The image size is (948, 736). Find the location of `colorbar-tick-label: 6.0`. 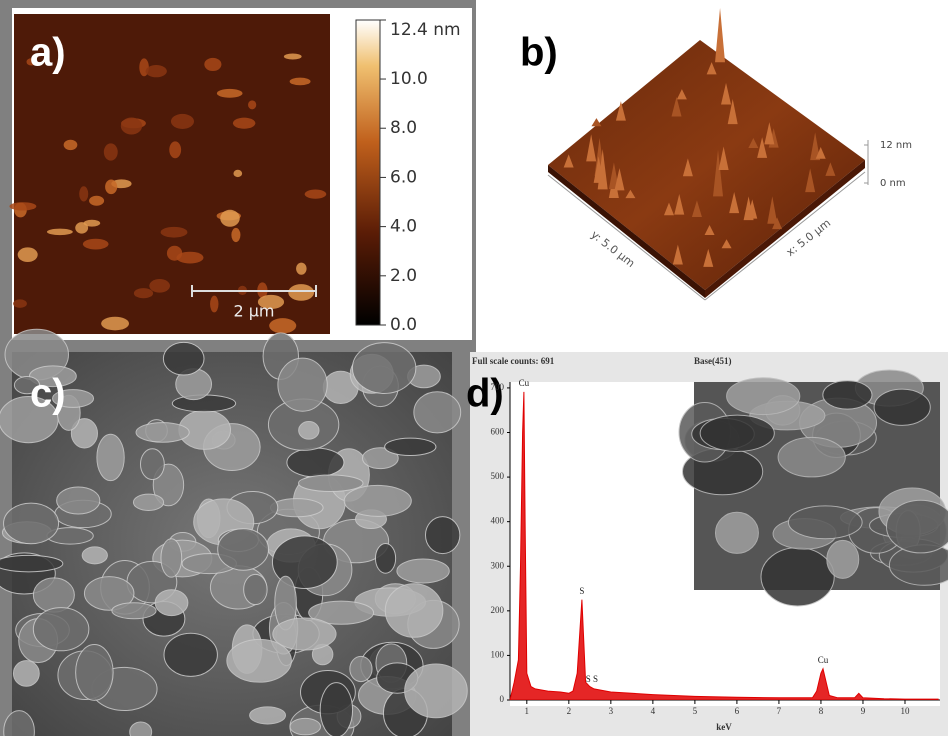

colorbar-tick-label: 6.0 is located at coordinates (403, 177).